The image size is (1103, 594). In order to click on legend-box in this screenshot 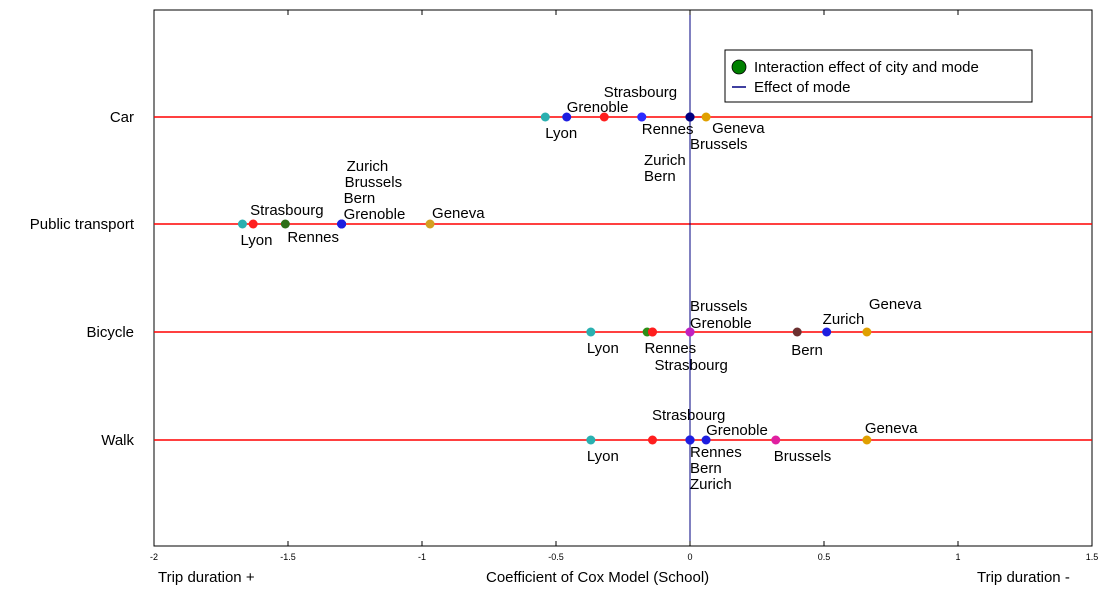, I will do `click(878, 76)`.